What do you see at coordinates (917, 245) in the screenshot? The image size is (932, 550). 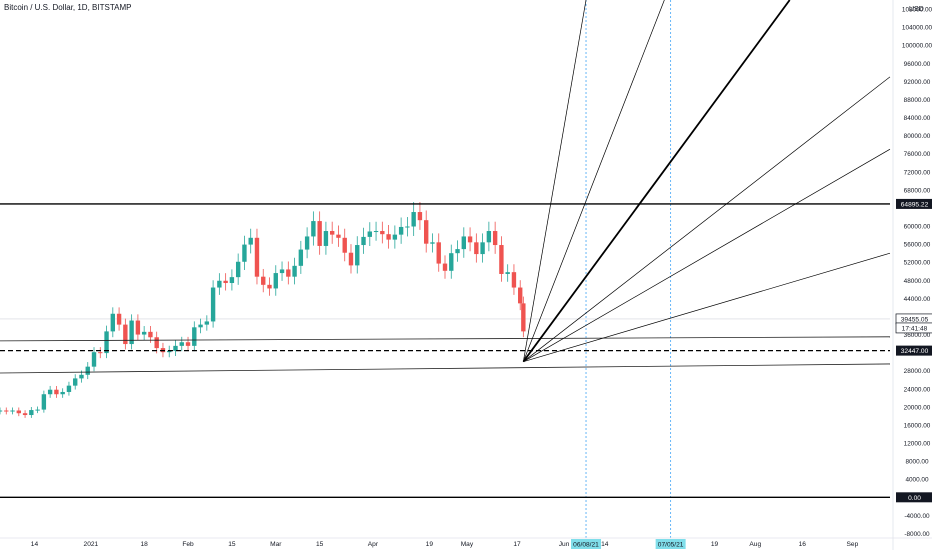 I see `y-tick-label: 56000.00` at bounding box center [917, 245].